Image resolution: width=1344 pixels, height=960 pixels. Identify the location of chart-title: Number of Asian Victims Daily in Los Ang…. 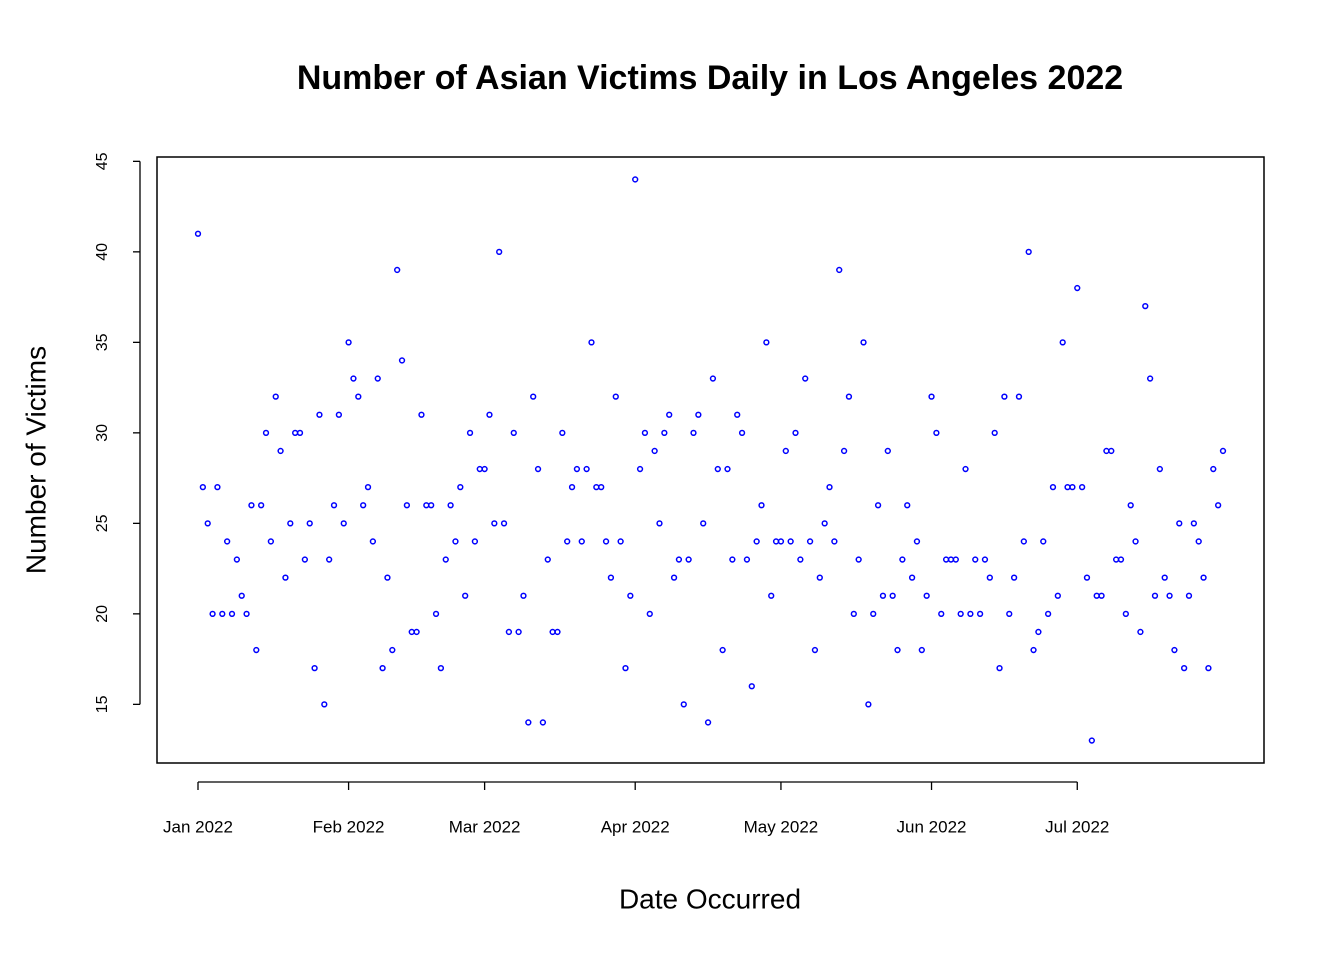
(710, 78).